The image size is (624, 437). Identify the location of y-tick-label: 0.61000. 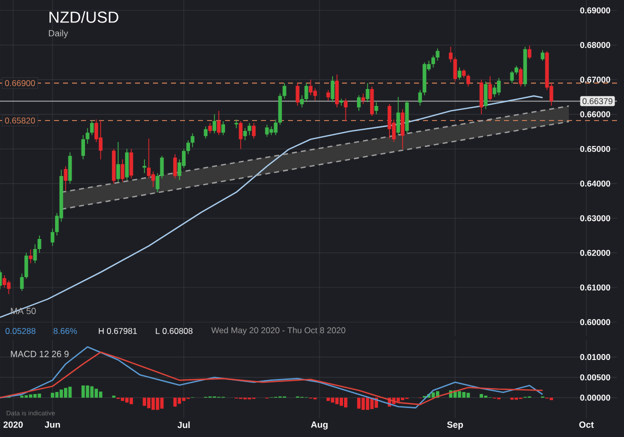
(595, 287).